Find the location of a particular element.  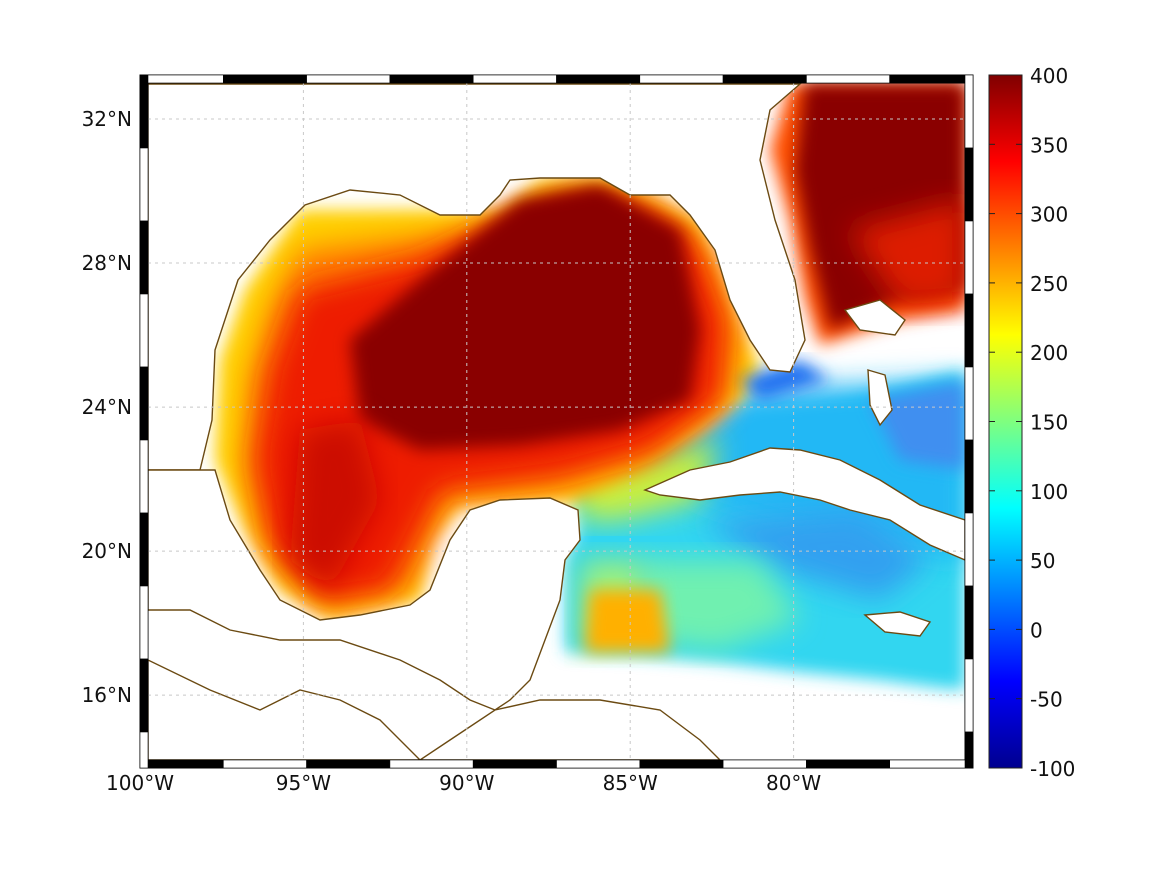

lat-tick-label: 24°N is located at coordinates (107, 407).